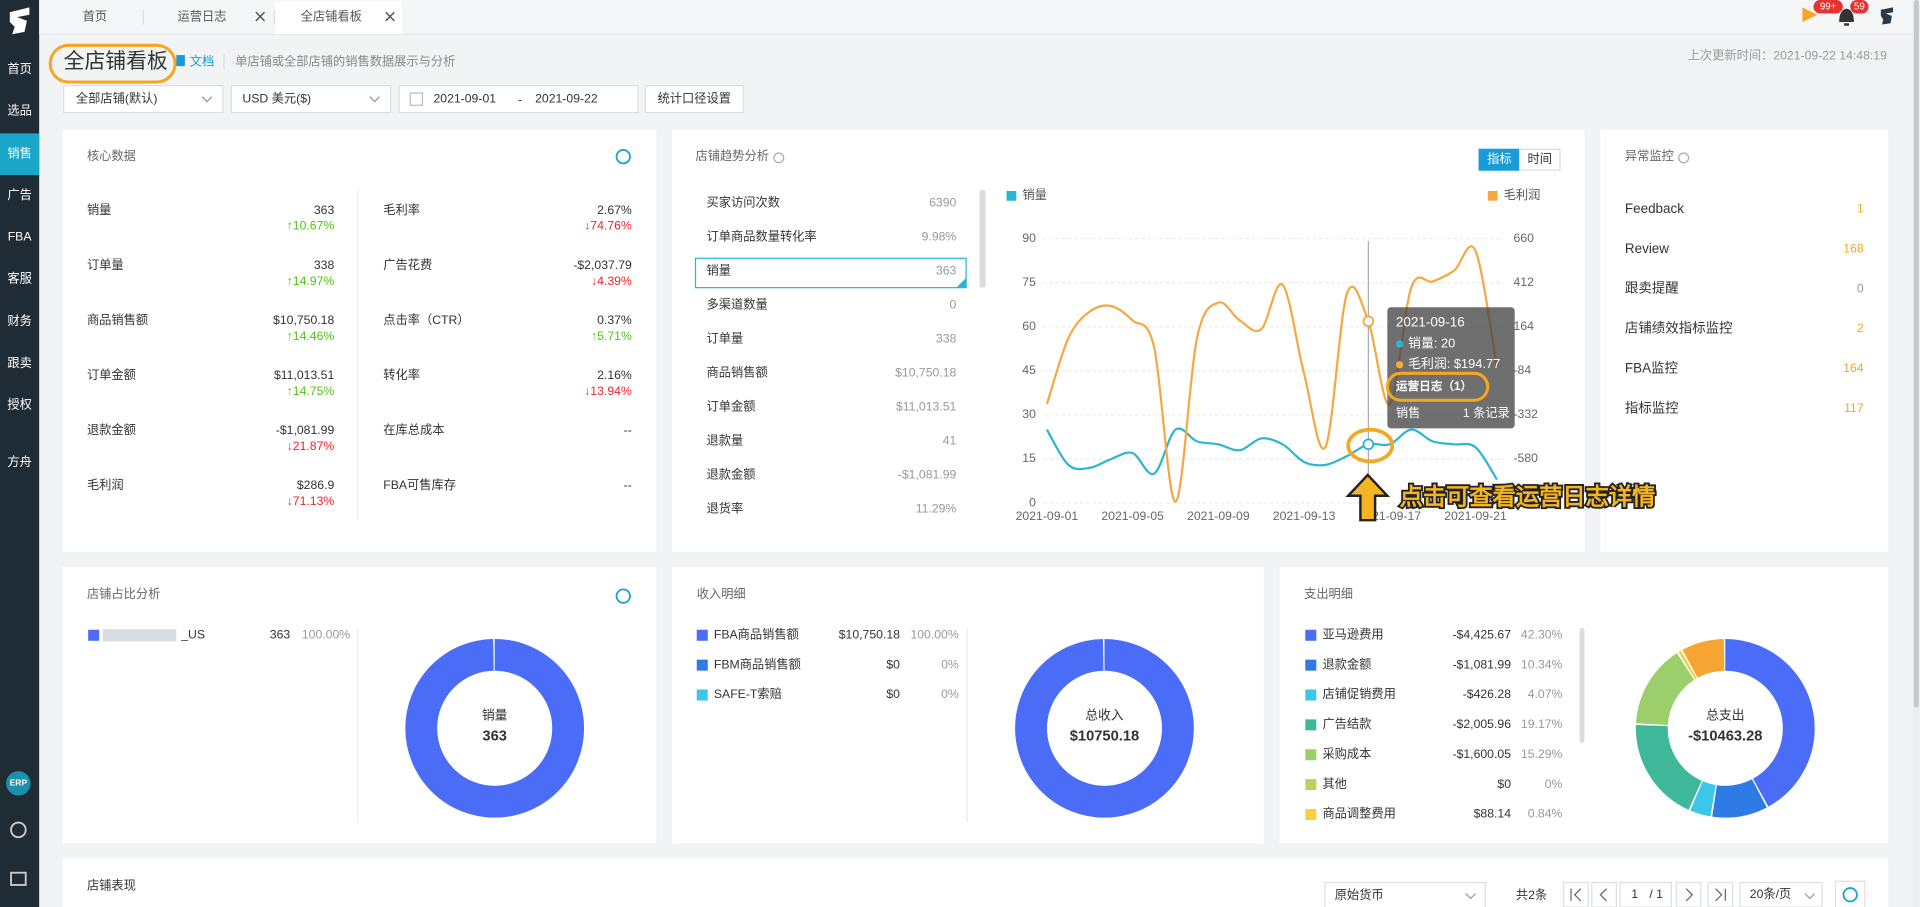 Image resolution: width=1920 pixels, height=907 pixels. Describe the element at coordinates (731, 474) in the screenshot. I see `metric-label: 退款金额` at that location.